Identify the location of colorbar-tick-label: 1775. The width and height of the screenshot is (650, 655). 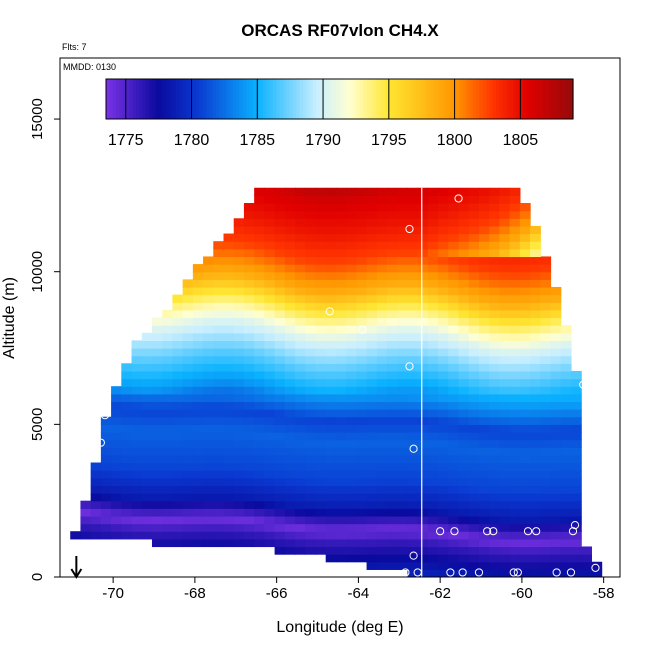
(126, 140).